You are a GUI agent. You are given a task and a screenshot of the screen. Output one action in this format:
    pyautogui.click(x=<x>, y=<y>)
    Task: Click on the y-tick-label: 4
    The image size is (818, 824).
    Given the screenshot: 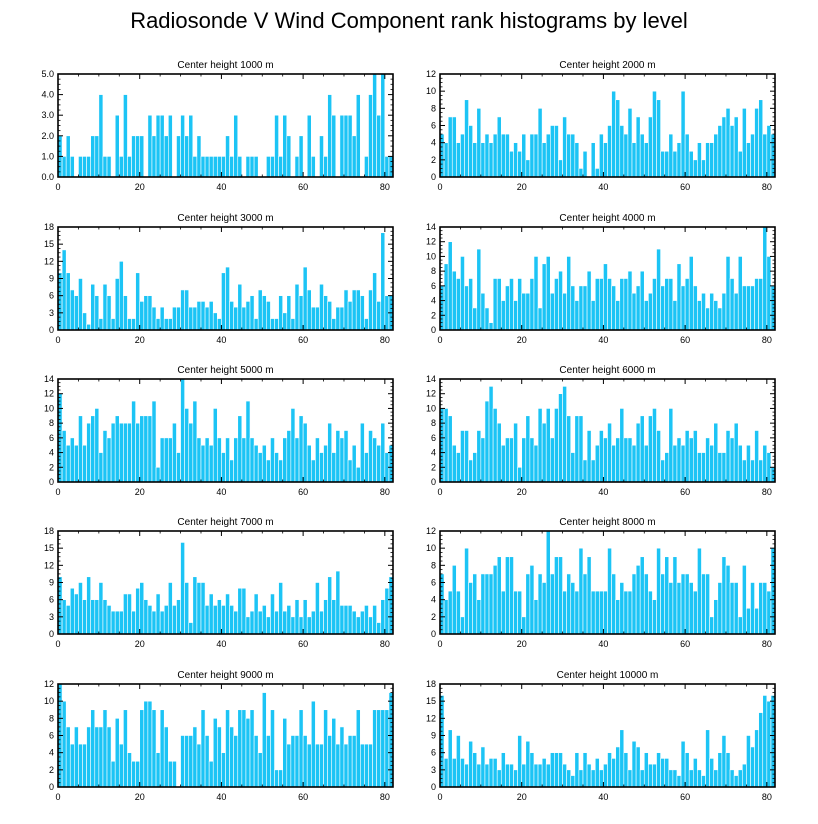 What is the action you would take?
    pyautogui.click(x=51, y=453)
    